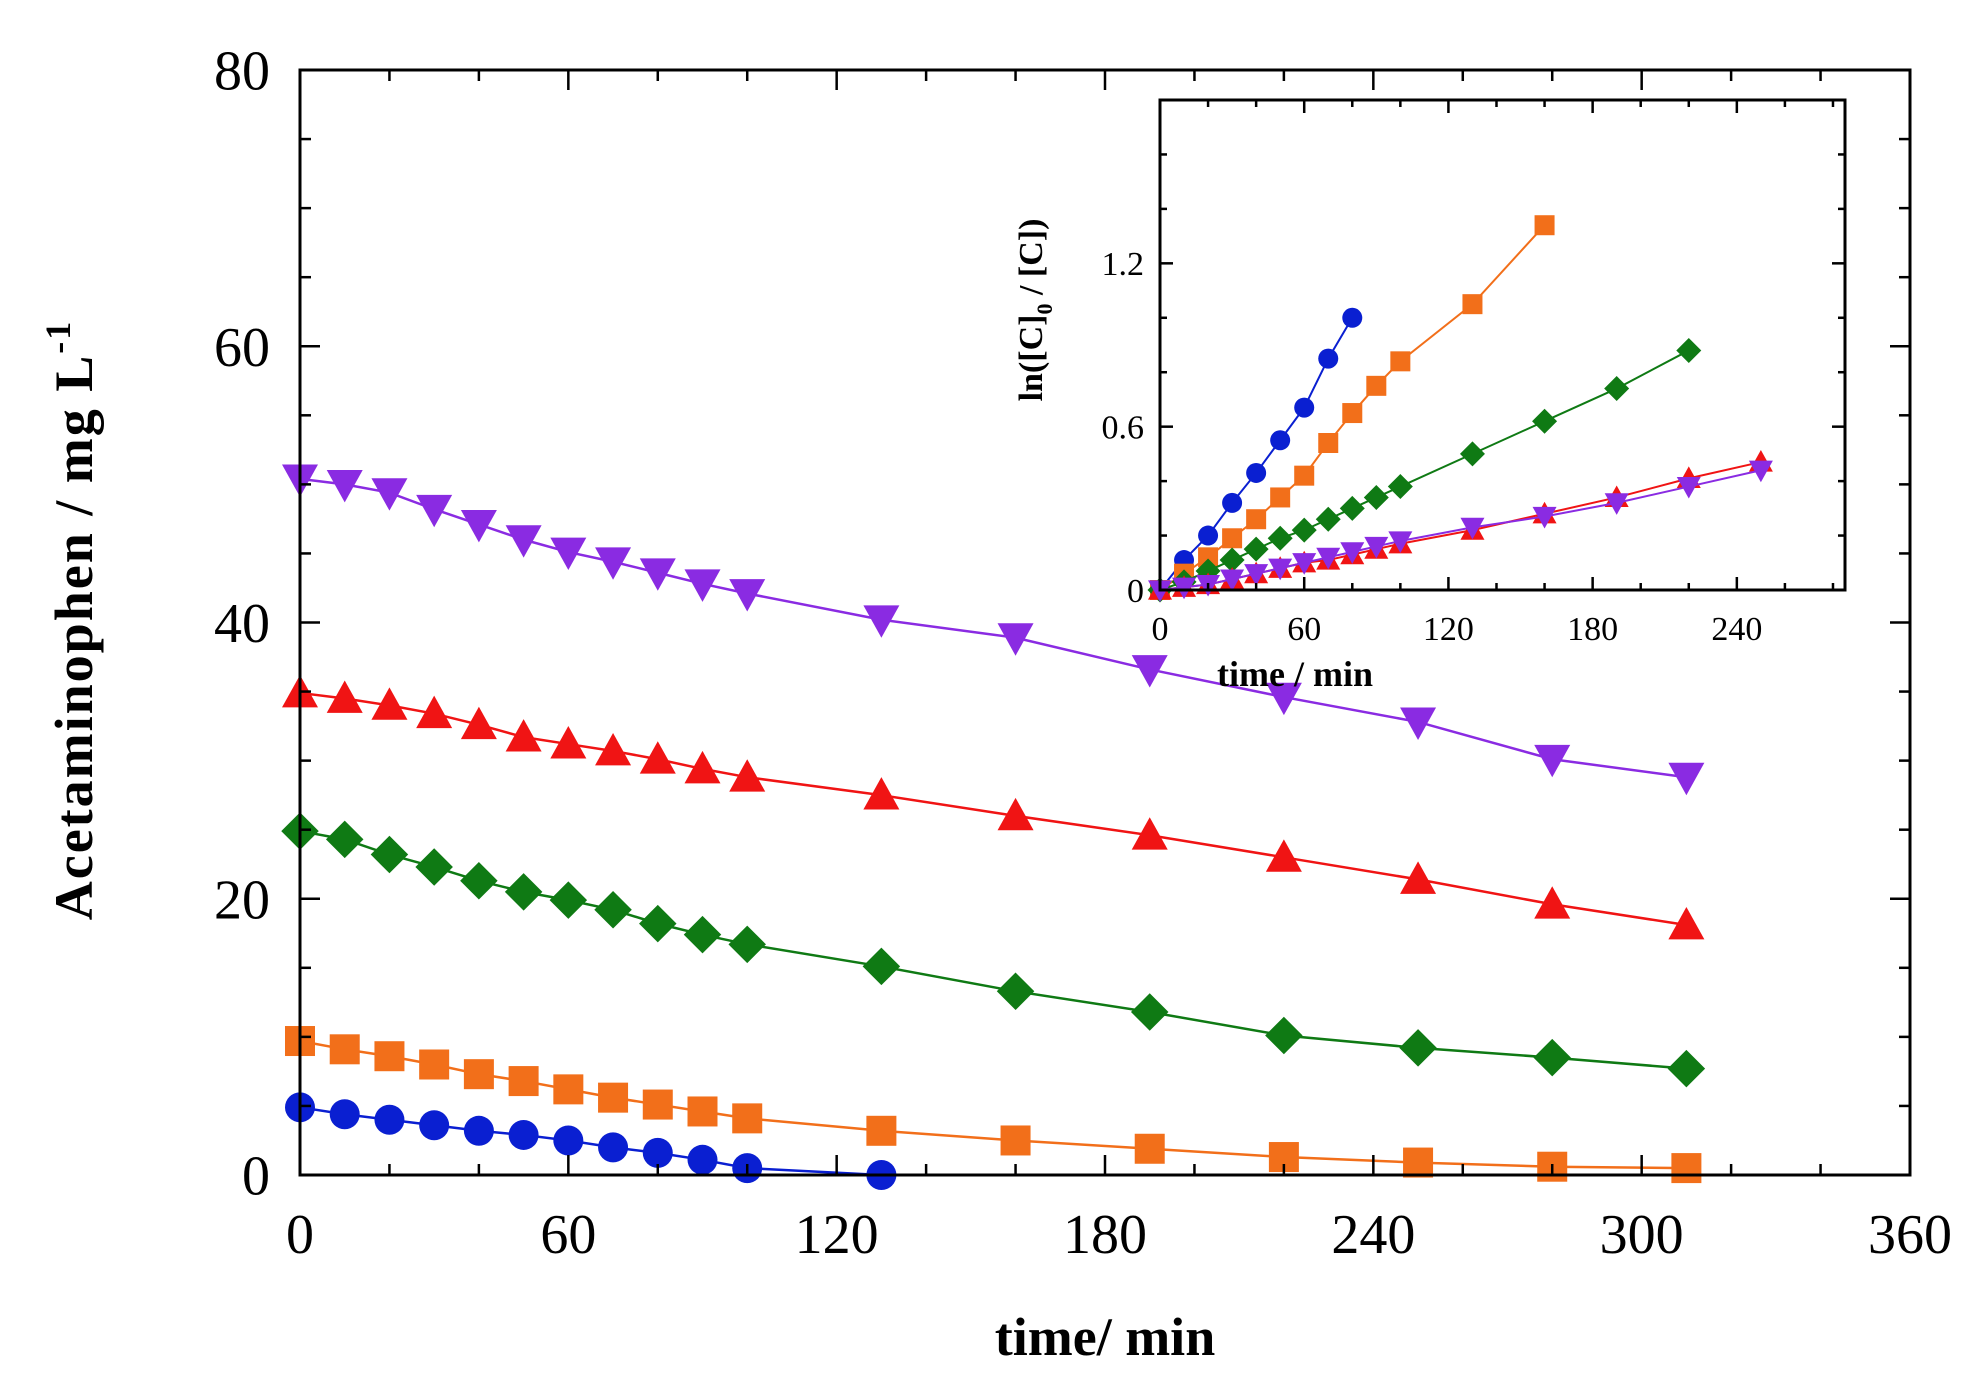  Describe the element at coordinates (58, 337) in the screenshot. I see `main-y-axis-title-sup: -1` at that location.